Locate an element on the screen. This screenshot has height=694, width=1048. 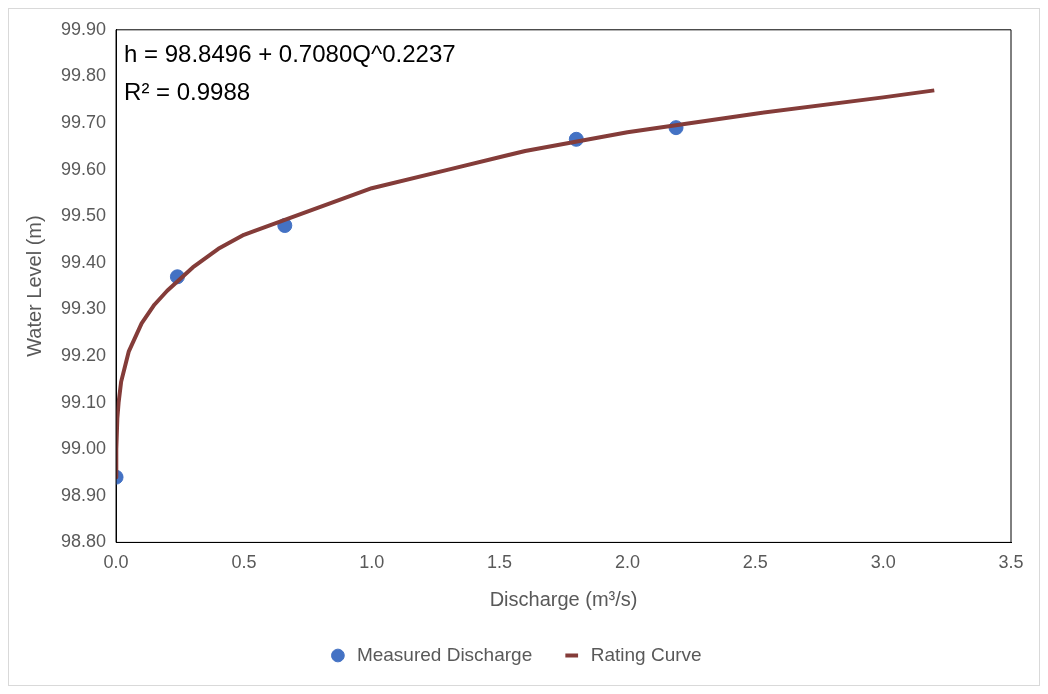
y-tick-label: 99.00 is located at coordinates (84, 448).